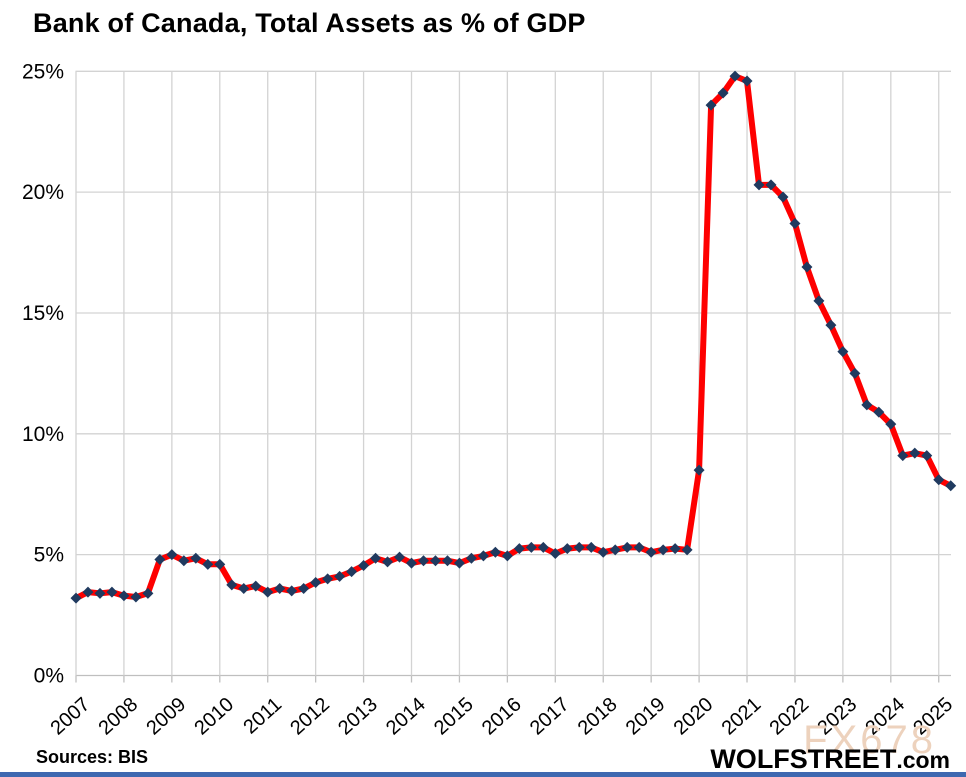 This screenshot has width=966, height=777. Describe the element at coordinates (310, 716) in the screenshot. I see `x-tick-label: 2012` at that location.